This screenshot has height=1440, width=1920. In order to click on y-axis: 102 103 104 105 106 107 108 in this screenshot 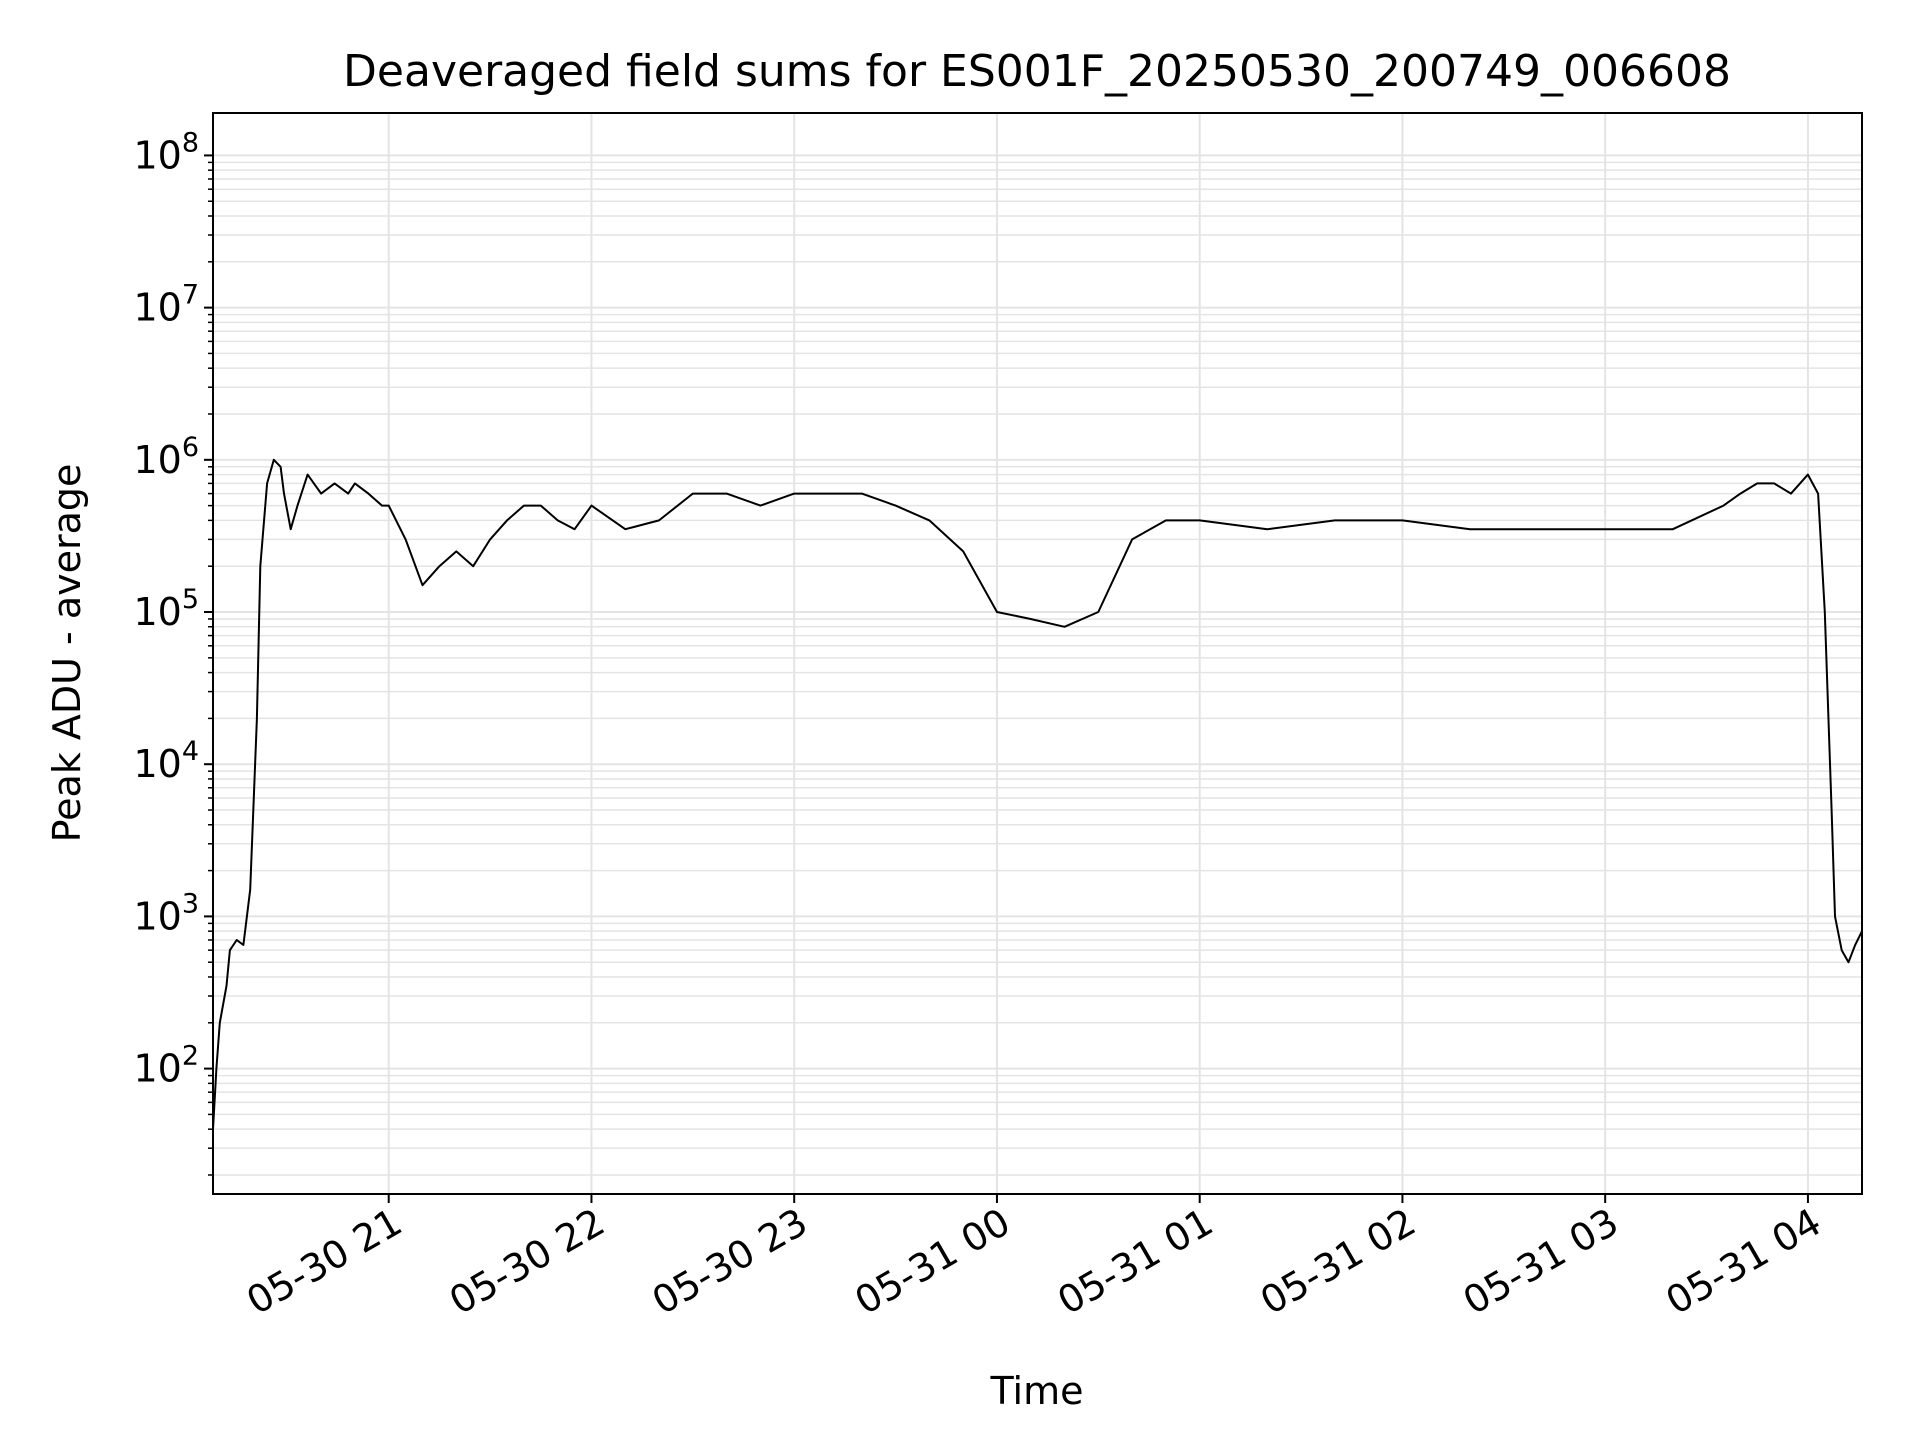, I will do `click(173, 651)`.